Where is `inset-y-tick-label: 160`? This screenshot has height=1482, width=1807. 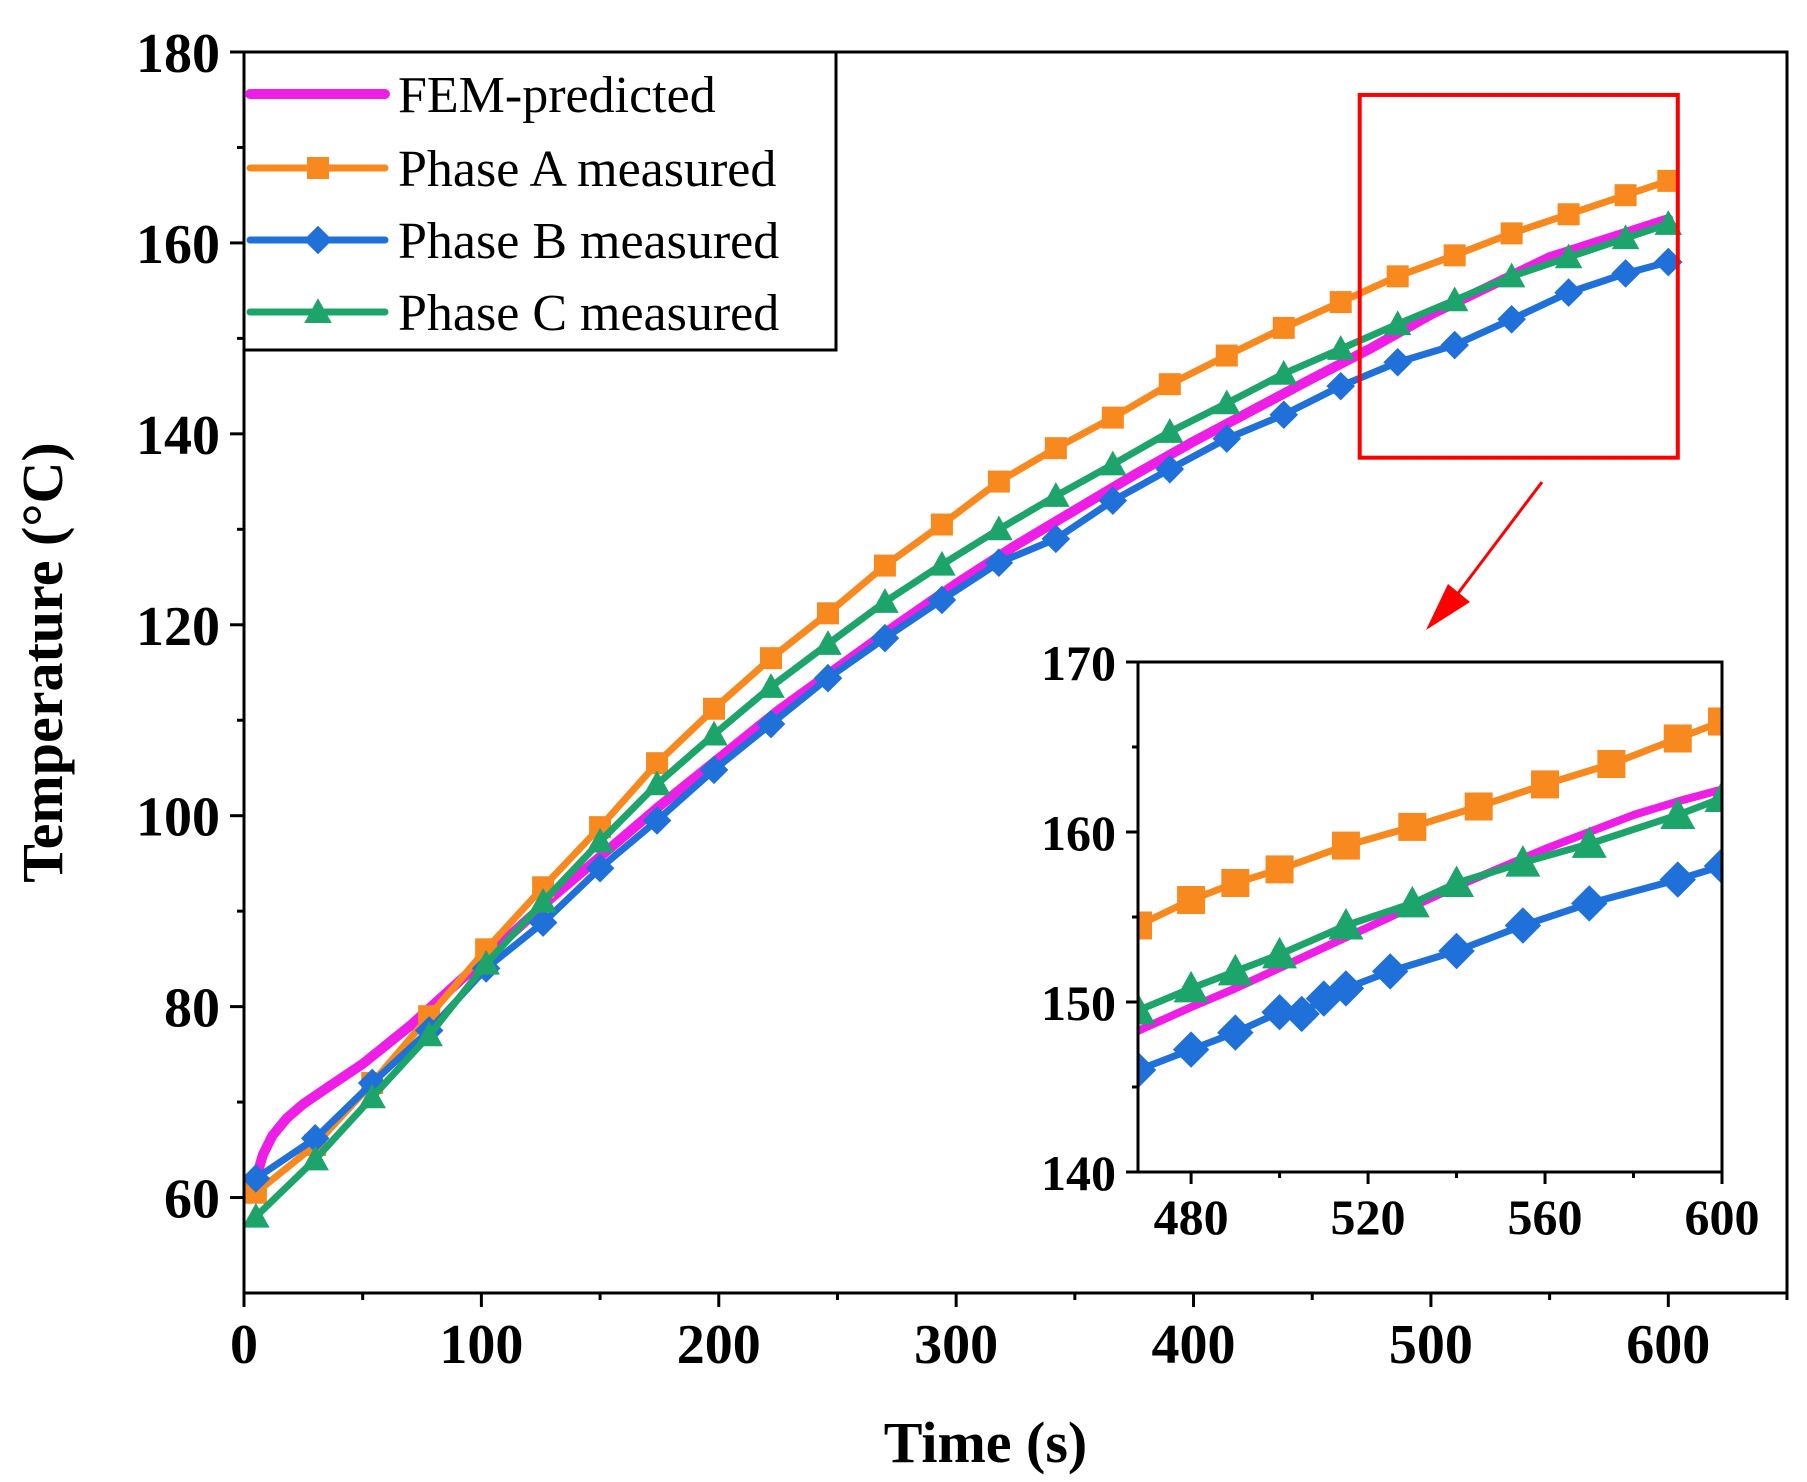
inset-y-tick-label: 160 is located at coordinates (1078, 833).